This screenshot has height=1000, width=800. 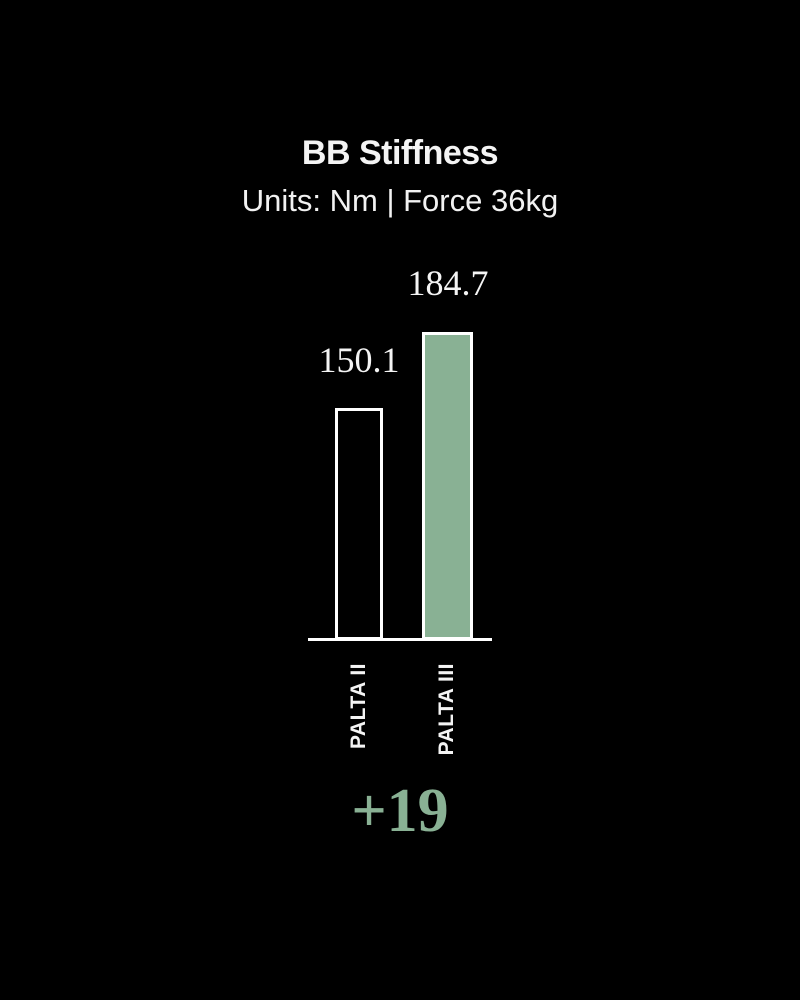 I want to click on chart-subtitle: Units: Nm | Force 36kg, so click(x=400, y=200).